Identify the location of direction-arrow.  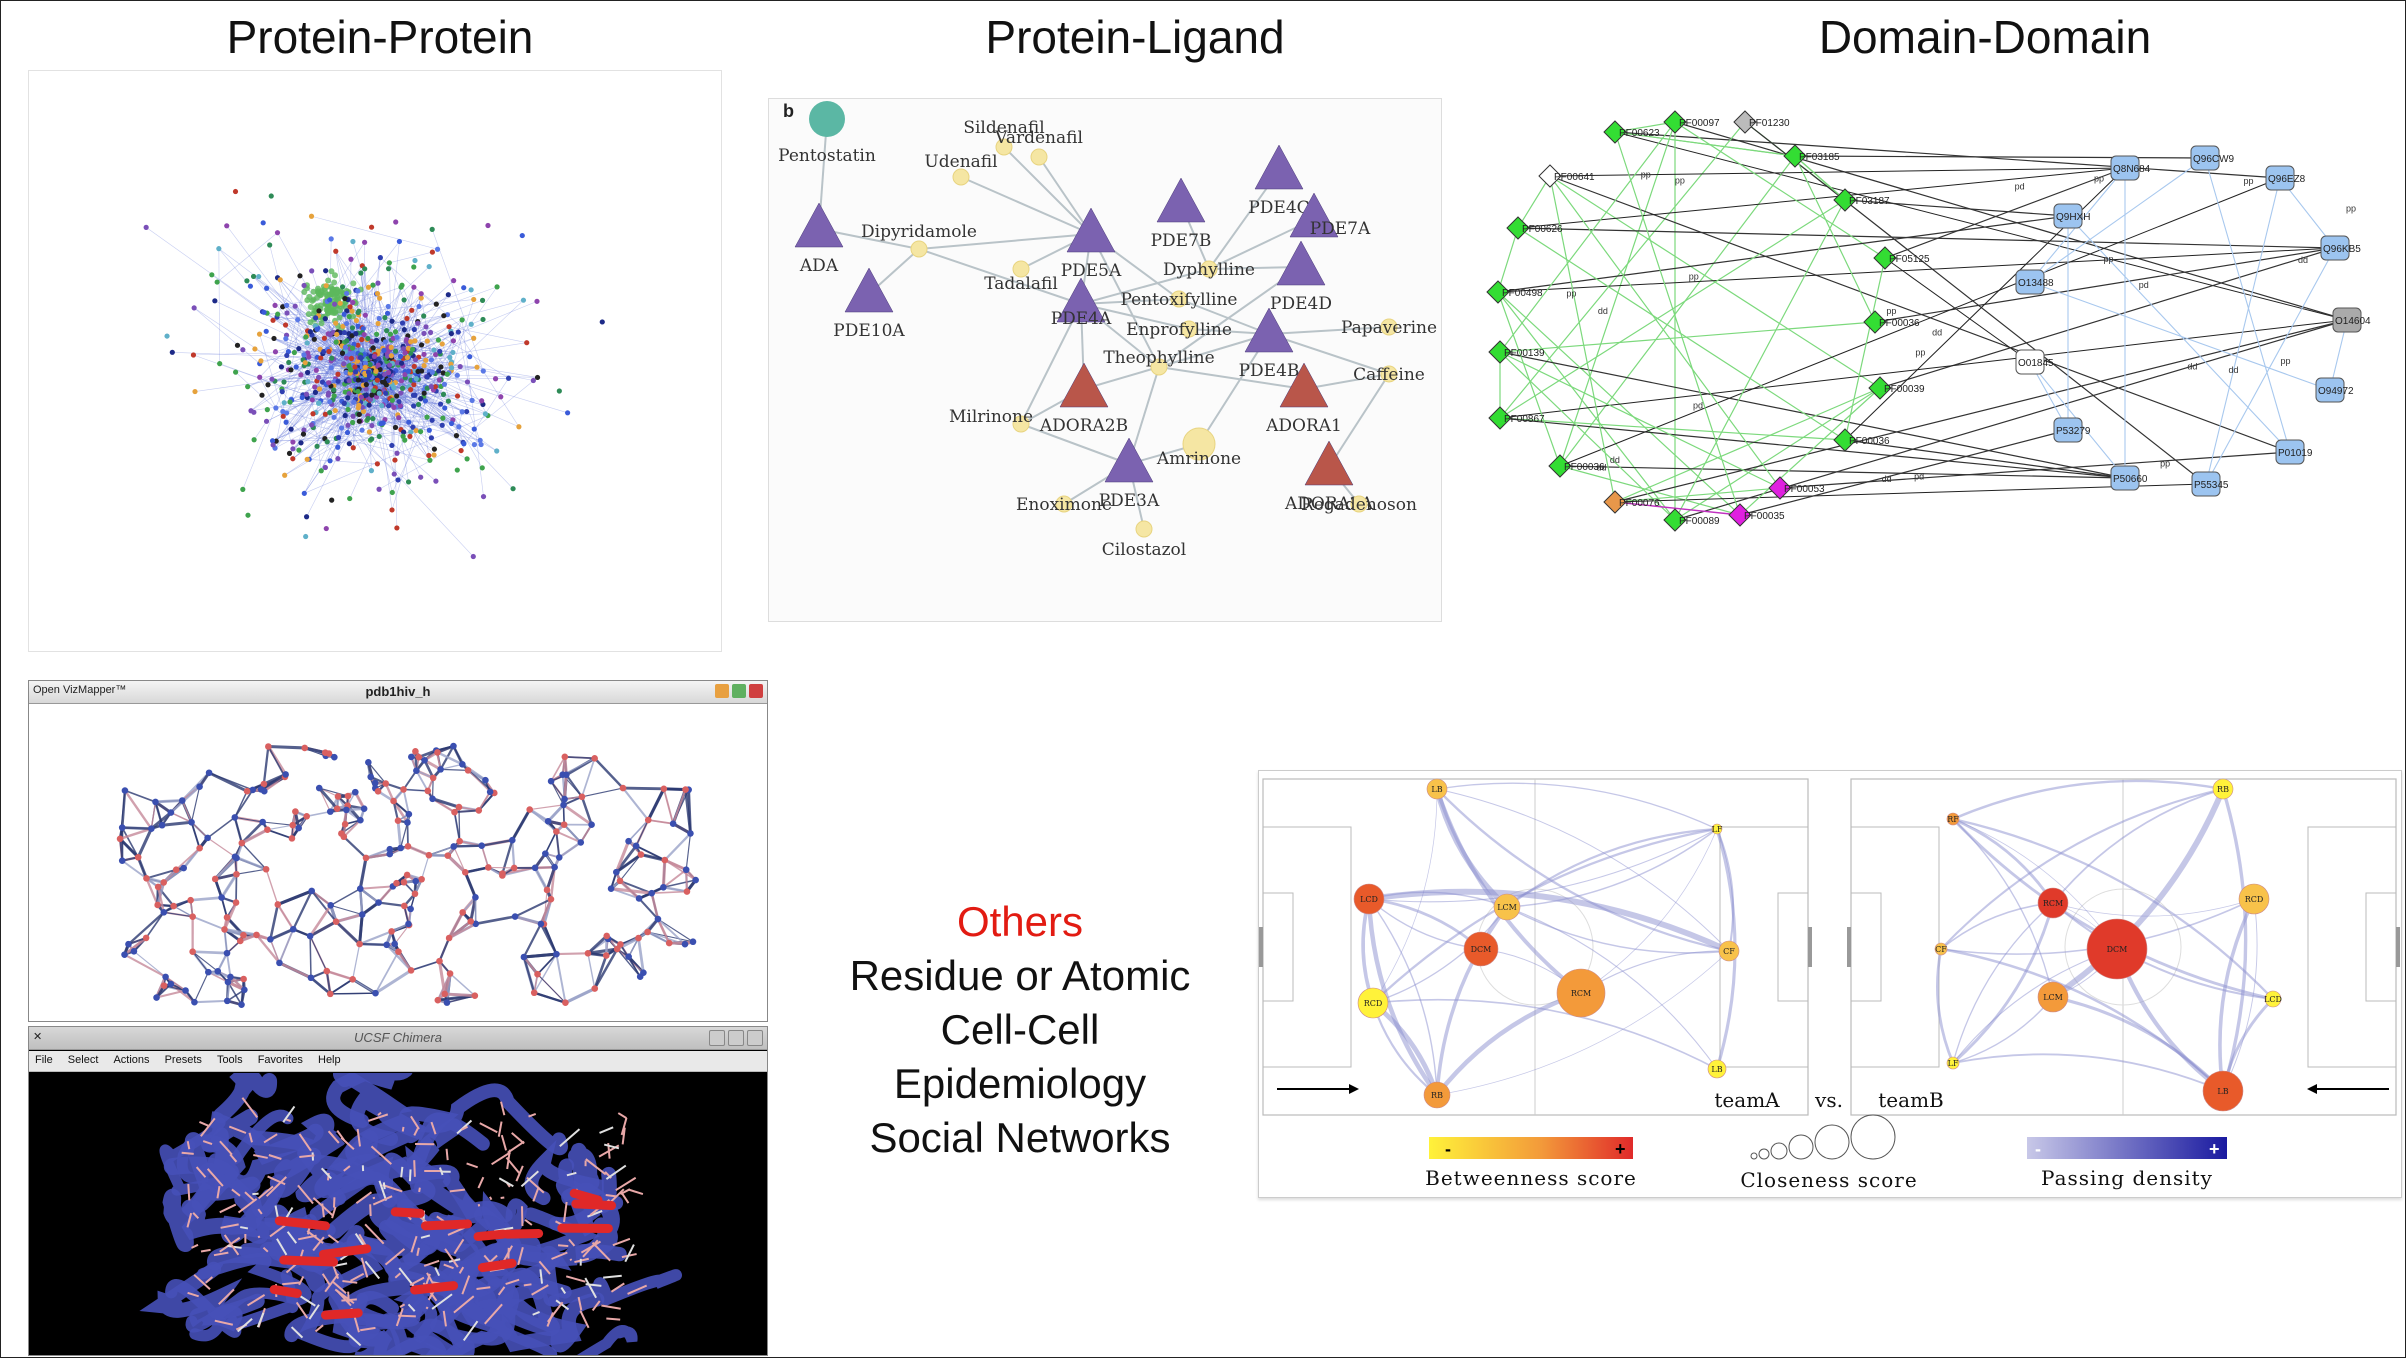
(2312, 1089).